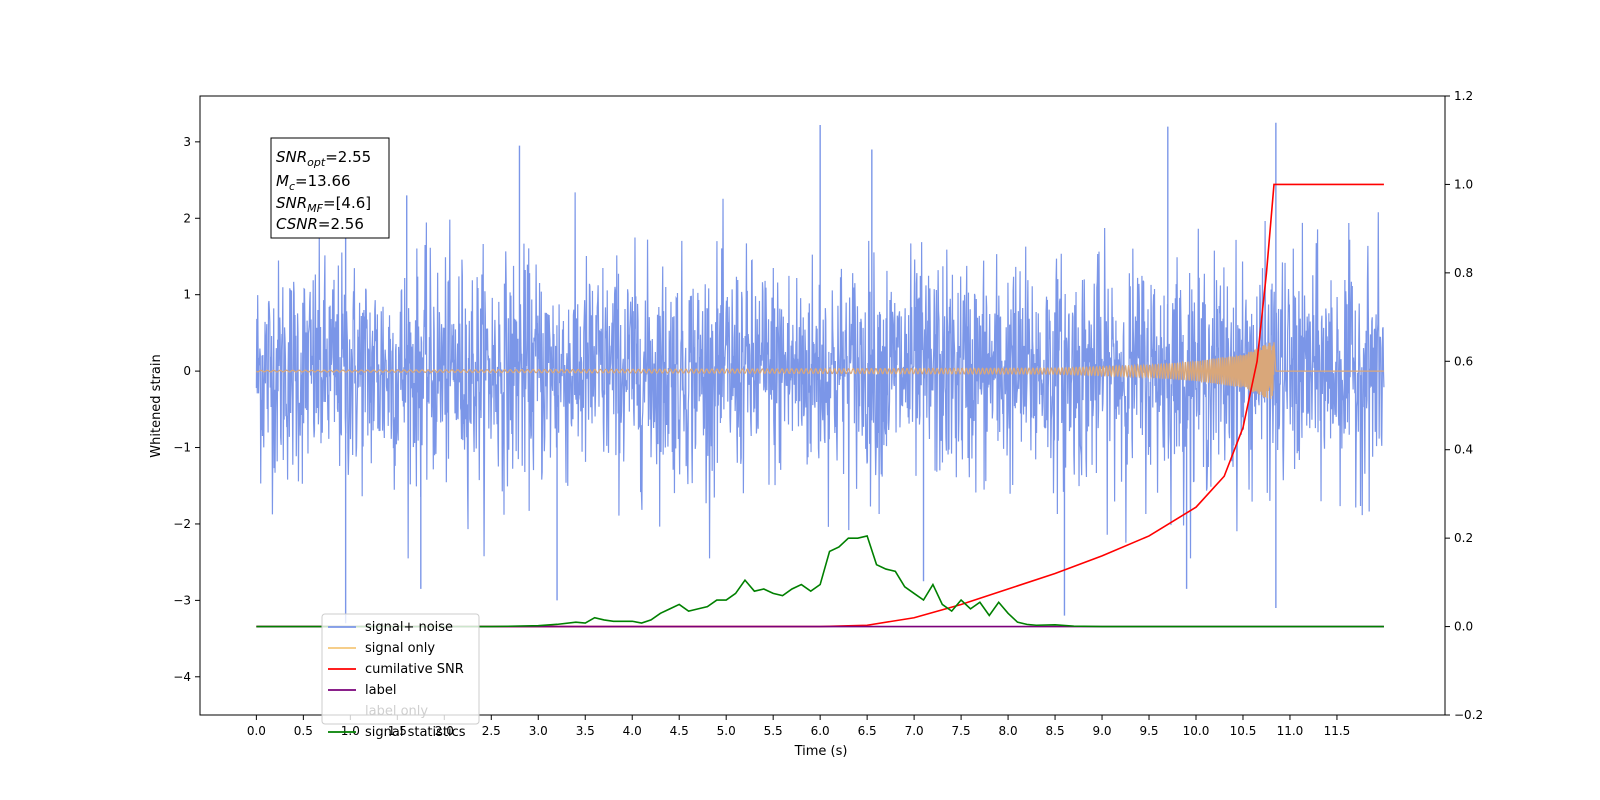 Image resolution: width=1600 pixels, height=800 pixels. What do you see at coordinates (820, 370) in the screenshot?
I see `series-signal-only` at bounding box center [820, 370].